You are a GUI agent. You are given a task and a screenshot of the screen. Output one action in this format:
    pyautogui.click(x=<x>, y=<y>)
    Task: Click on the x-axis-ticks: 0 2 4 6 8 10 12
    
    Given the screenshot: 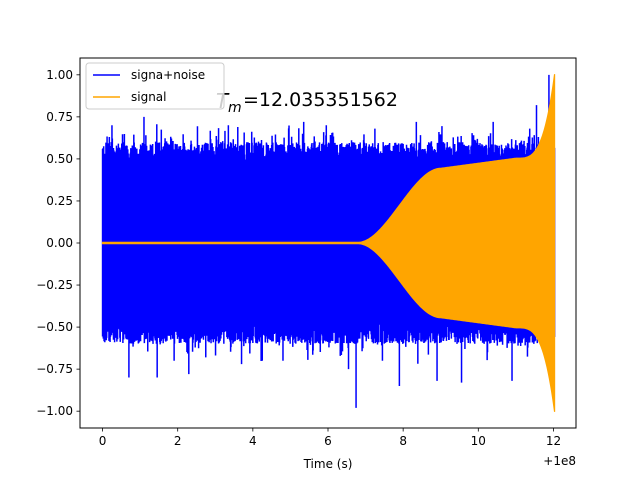 What is the action you would take?
    pyautogui.click(x=330, y=438)
    